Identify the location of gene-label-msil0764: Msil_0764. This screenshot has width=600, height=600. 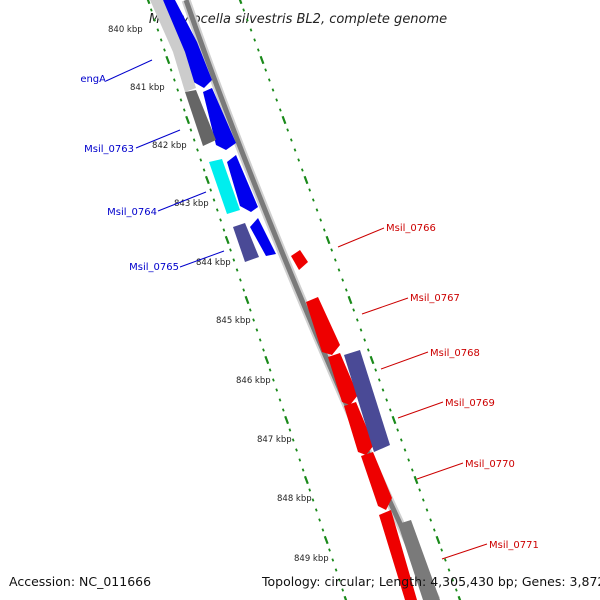
(132, 212).